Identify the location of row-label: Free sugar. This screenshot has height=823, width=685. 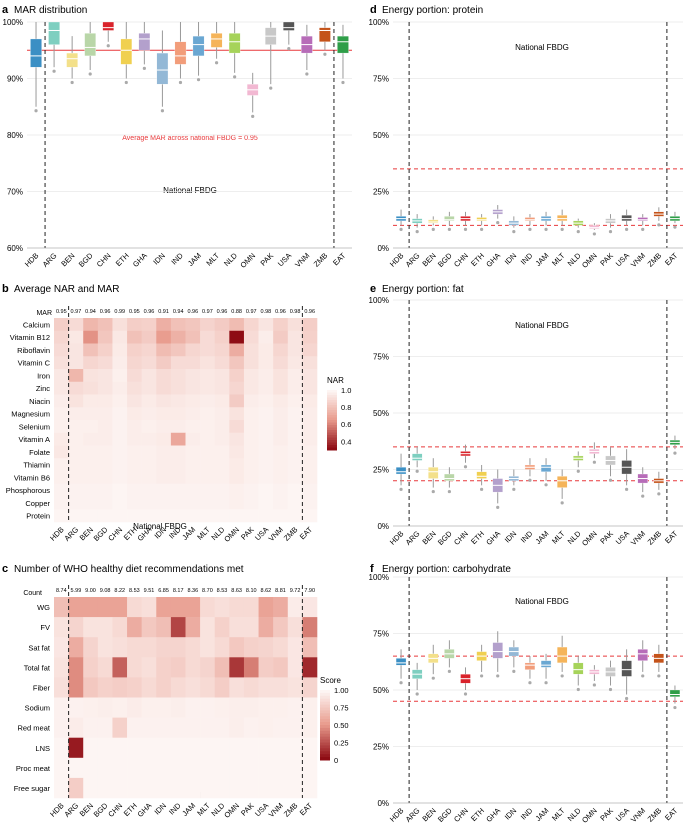
(32, 788).